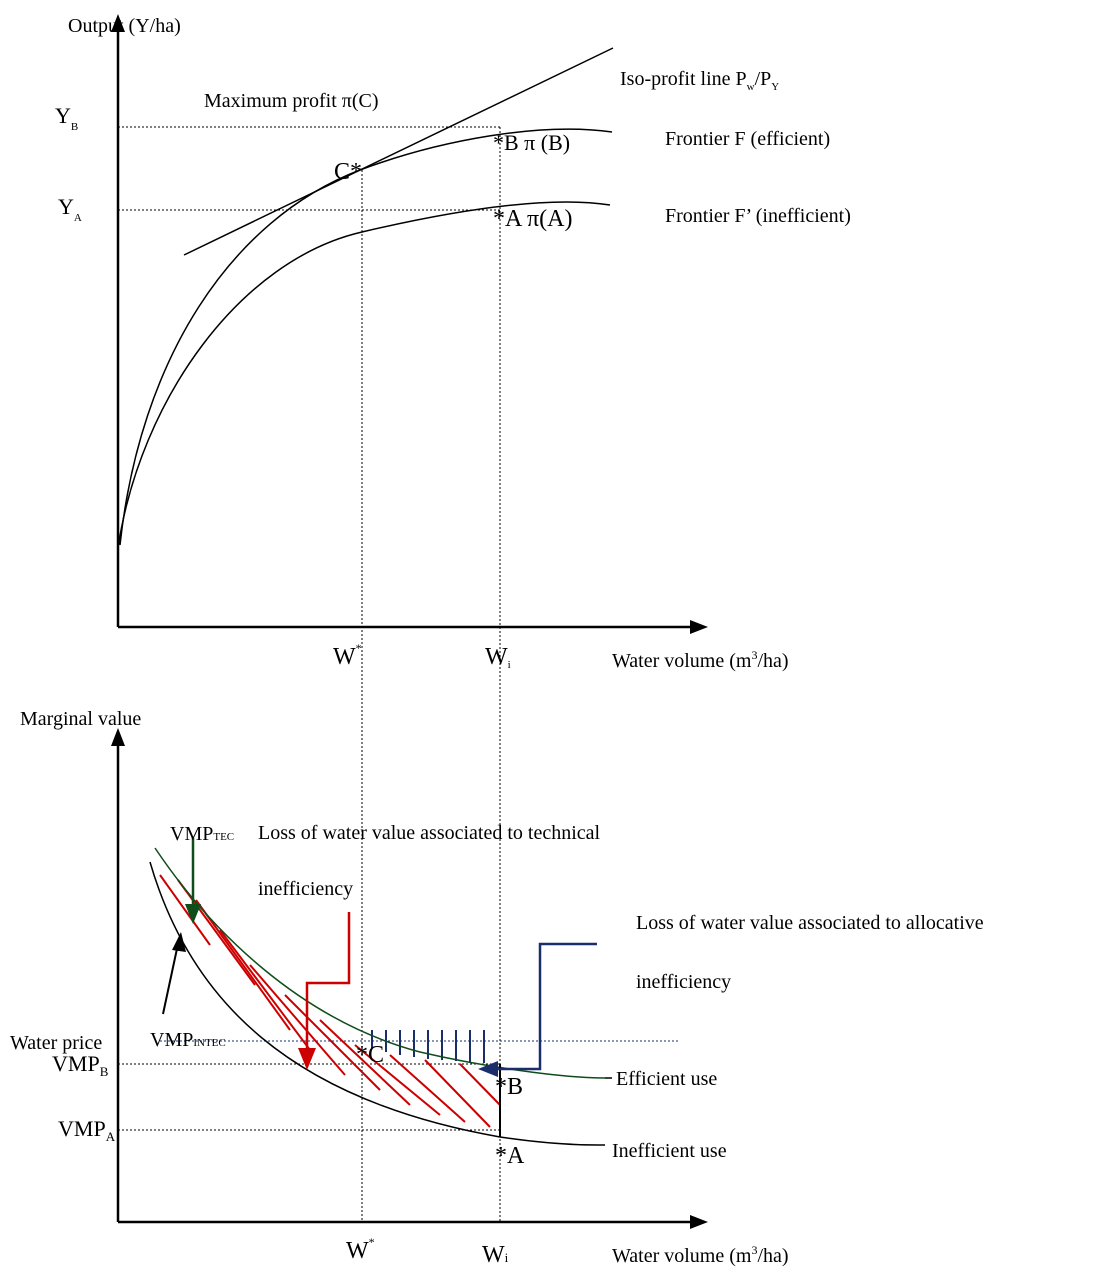 This screenshot has height=1280, width=1097. Describe the element at coordinates (80, 1065) in the screenshot. I see `vmp-b-label: VMPB` at that location.